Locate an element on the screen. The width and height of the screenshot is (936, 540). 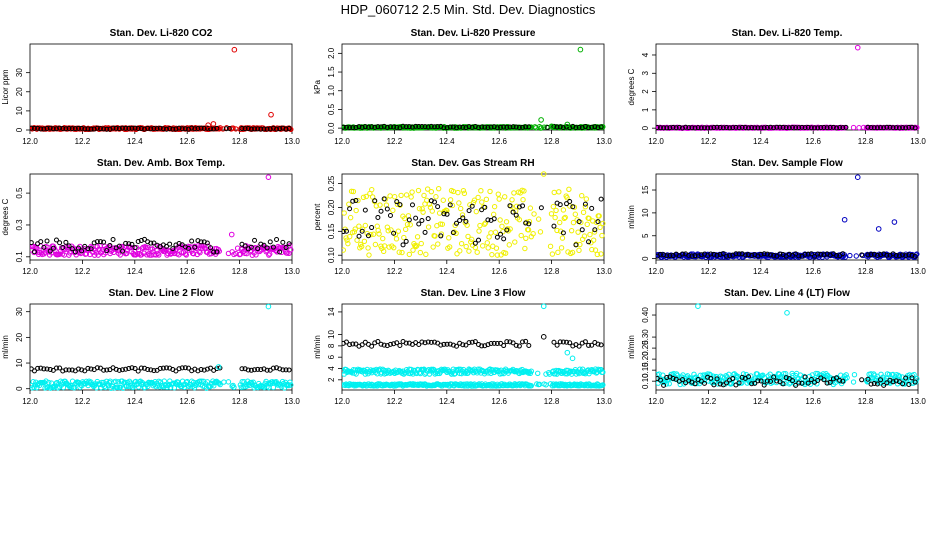
y-axis-label: ml/min is located at coordinates (317, 347).